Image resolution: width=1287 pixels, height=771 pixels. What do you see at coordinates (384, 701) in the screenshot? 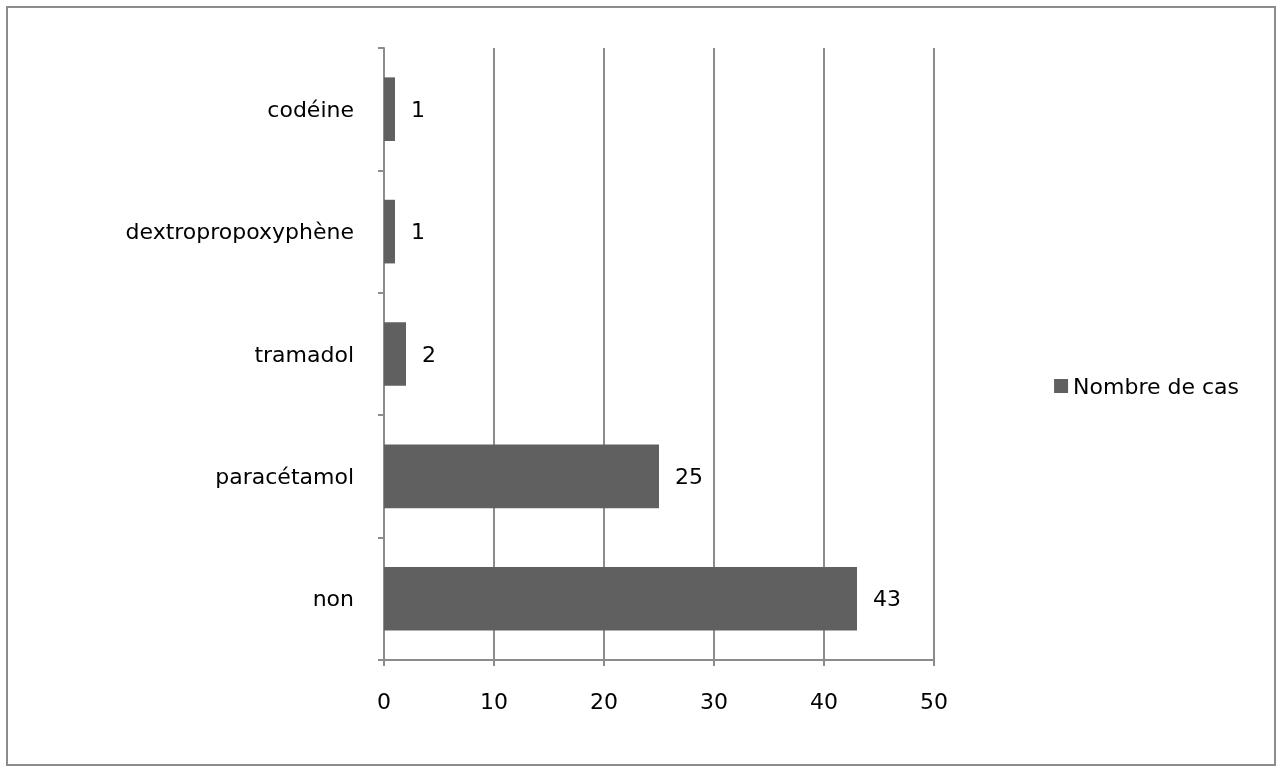
I see `x-tick-label: 0` at bounding box center [384, 701].